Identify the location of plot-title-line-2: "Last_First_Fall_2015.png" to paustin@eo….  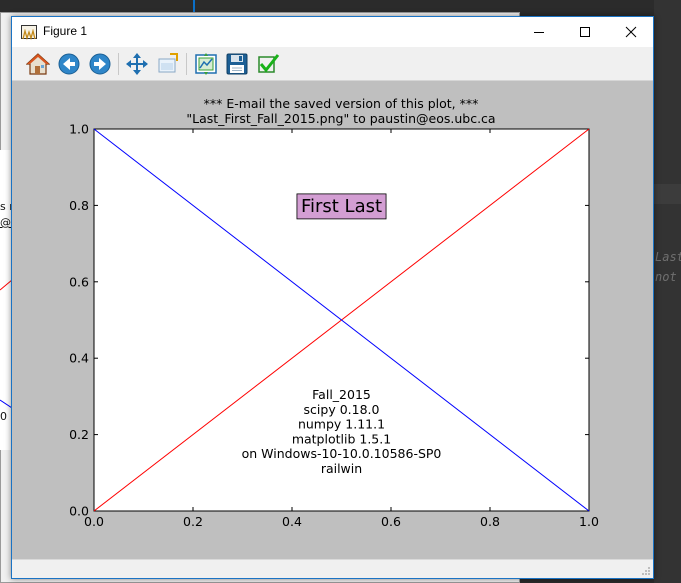
(340, 118).